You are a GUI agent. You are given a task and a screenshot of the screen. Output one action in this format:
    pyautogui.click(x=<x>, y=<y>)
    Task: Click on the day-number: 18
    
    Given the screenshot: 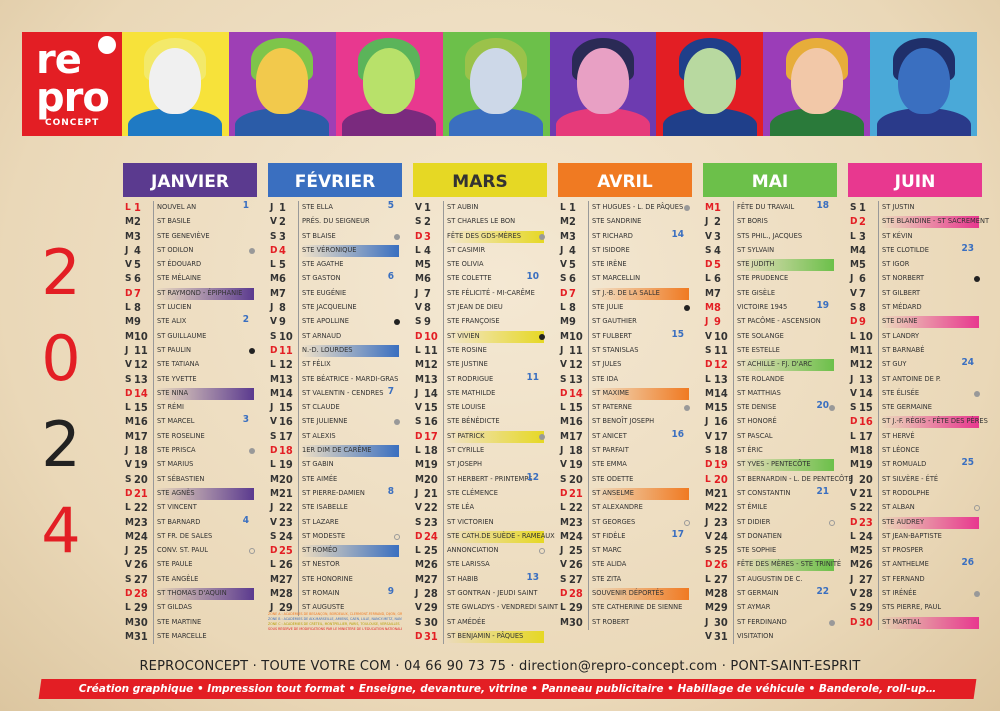 What is the action you would take?
    pyautogui.click(x=866, y=451)
    